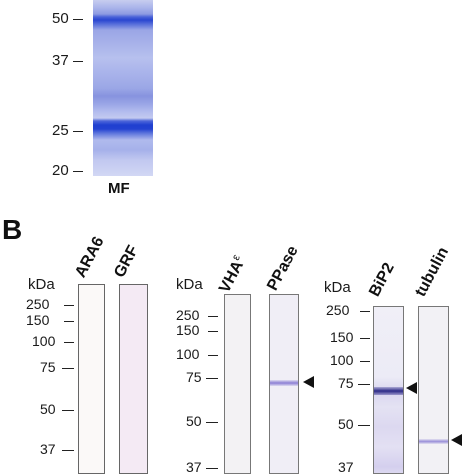 This screenshot has width=474, height=475. I want to click on mw-tick-100-g1, so click(69, 342).